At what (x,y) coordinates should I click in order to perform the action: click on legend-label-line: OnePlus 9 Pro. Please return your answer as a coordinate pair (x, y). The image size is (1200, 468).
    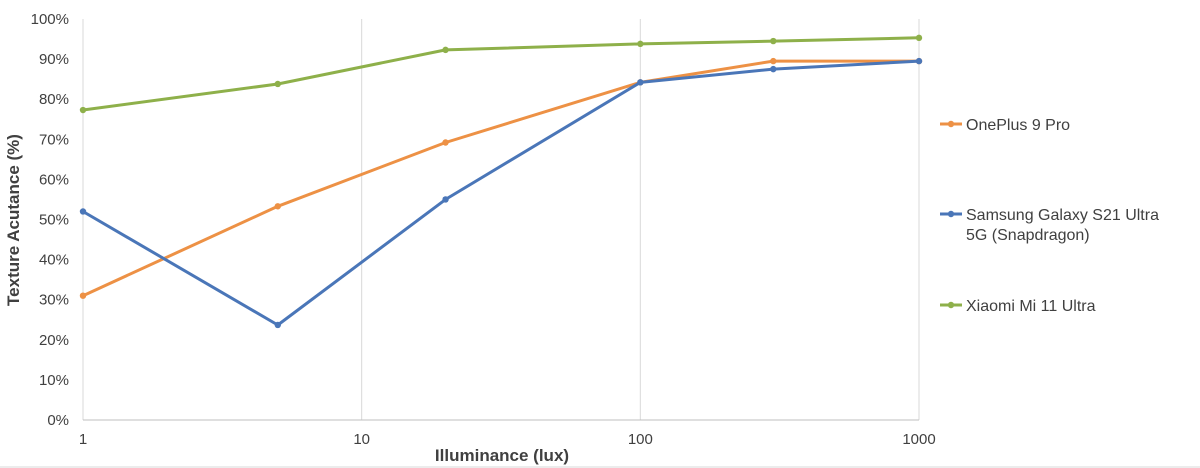
    Looking at the image, I should click on (1018, 125).